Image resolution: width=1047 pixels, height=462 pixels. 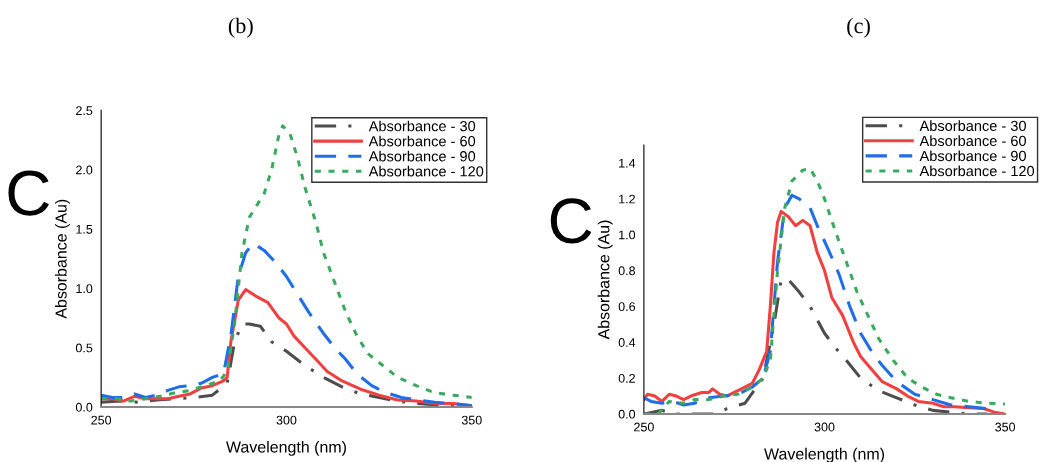 What do you see at coordinates (627, 307) in the screenshot?
I see `y-tick-label: 0.6` at bounding box center [627, 307].